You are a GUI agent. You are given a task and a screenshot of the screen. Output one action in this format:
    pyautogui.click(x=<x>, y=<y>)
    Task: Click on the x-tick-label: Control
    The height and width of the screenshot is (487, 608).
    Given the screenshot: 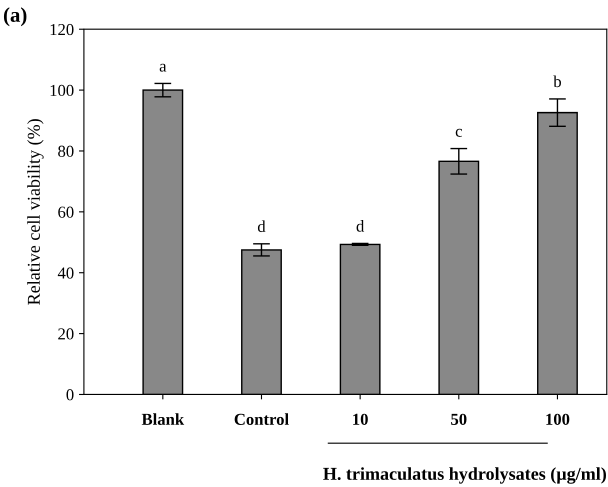 What is the action you would take?
    pyautogui.click(x=261, y=419)
    